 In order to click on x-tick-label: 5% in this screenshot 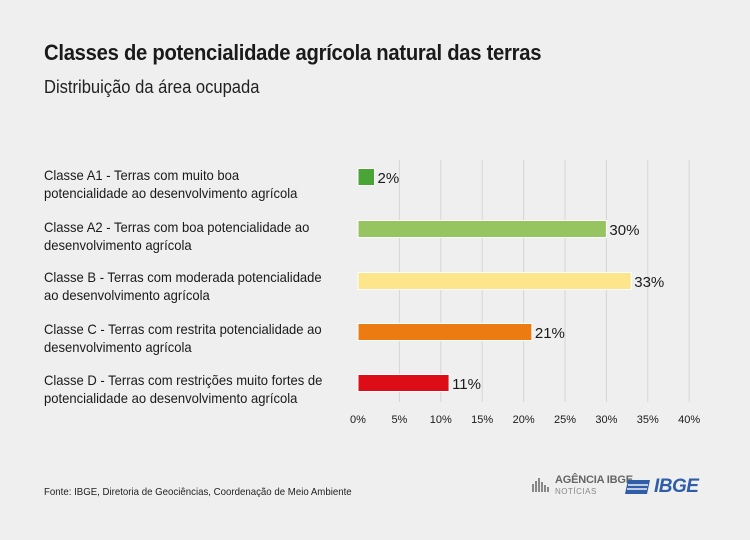, I will do `click(399, 420)`.